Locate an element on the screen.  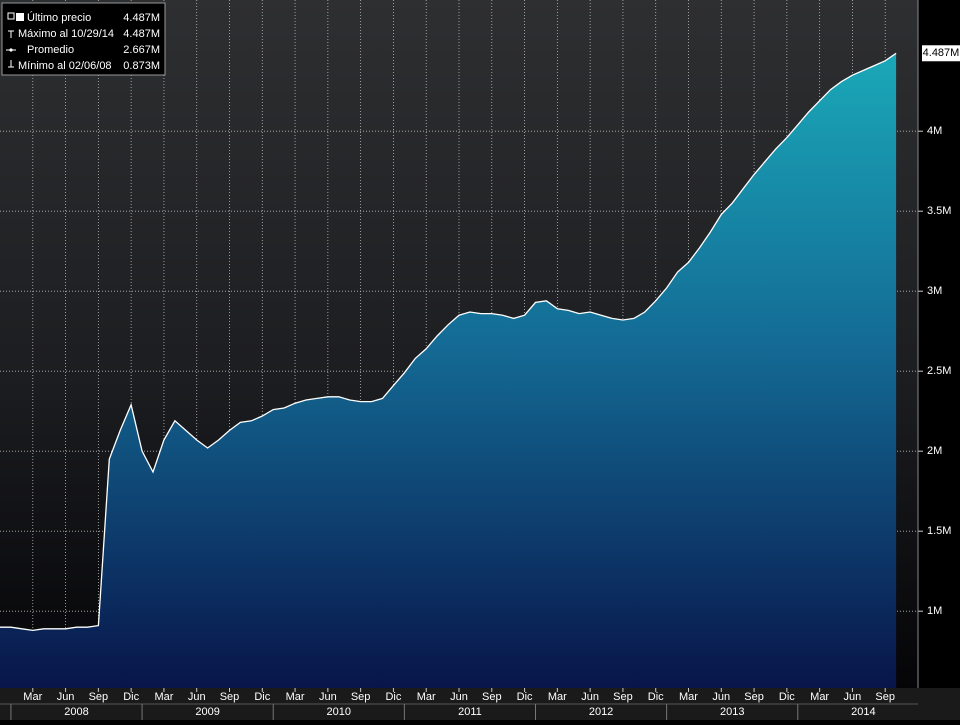
year-label: 2014 is located at coordinates (863, 712).